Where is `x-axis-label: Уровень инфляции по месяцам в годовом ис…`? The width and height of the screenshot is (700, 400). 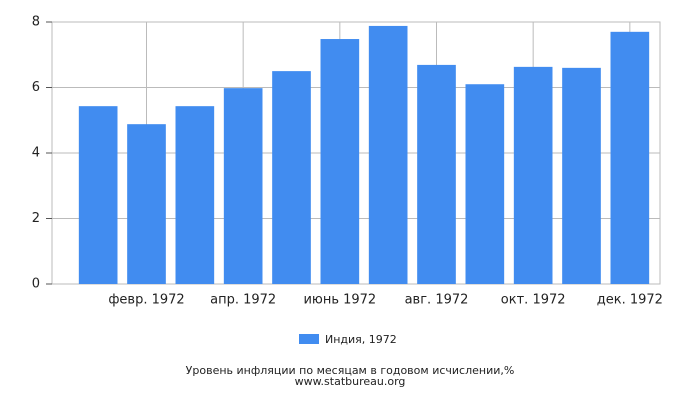 x-axis-label: Уровень инфляции по месяцам в годовом ис… is located at coordinates (350, 370).